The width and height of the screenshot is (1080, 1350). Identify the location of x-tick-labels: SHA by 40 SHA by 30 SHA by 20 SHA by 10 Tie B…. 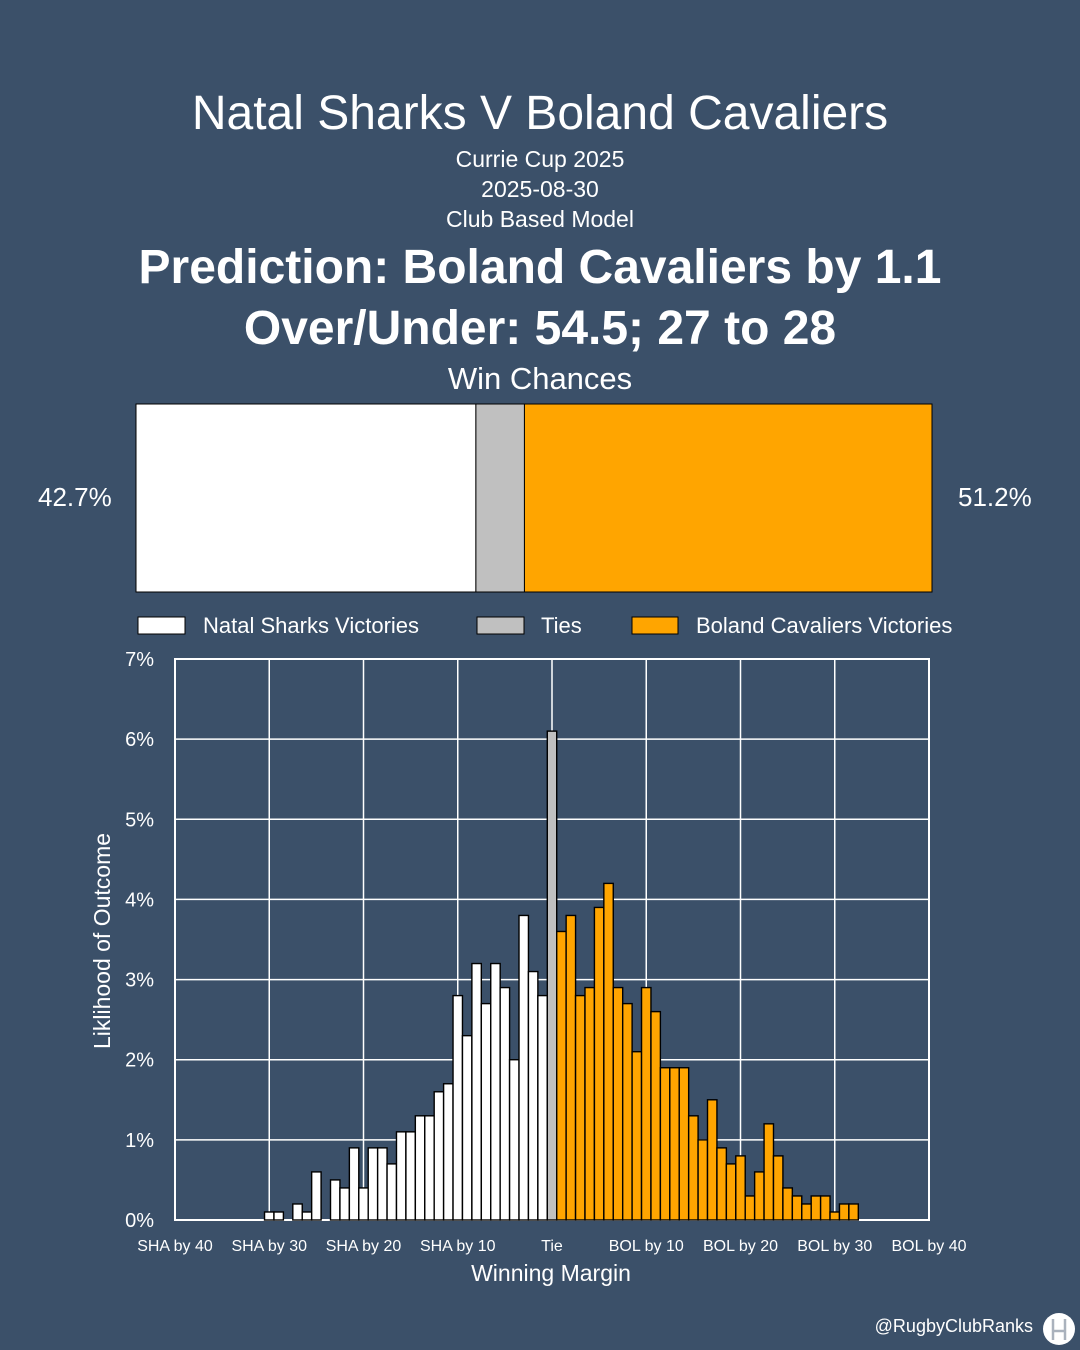
(551, 1246).